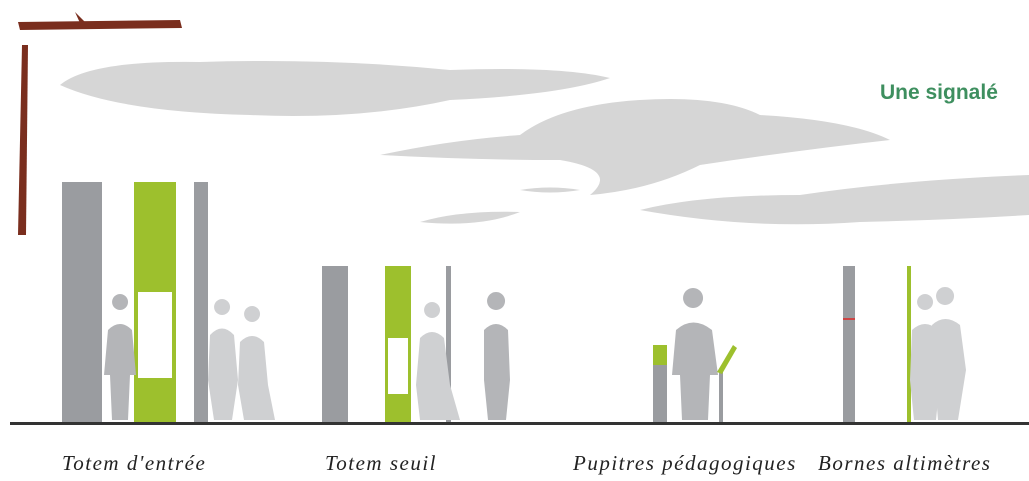  I want to click on totem-entree, so click(168, 302).